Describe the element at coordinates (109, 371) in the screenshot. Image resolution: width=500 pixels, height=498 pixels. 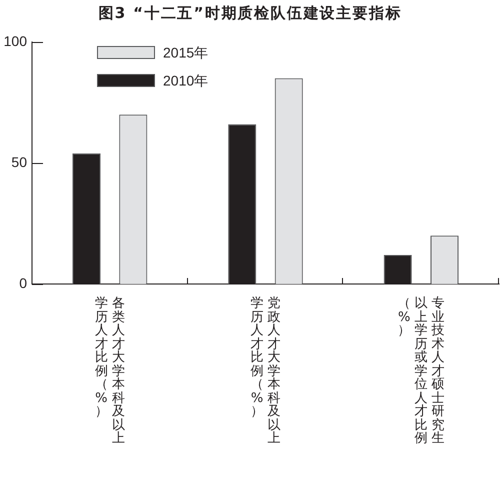
I see `category-label: 各类人才大学本科及以上学历人才比例（%）` at that location.